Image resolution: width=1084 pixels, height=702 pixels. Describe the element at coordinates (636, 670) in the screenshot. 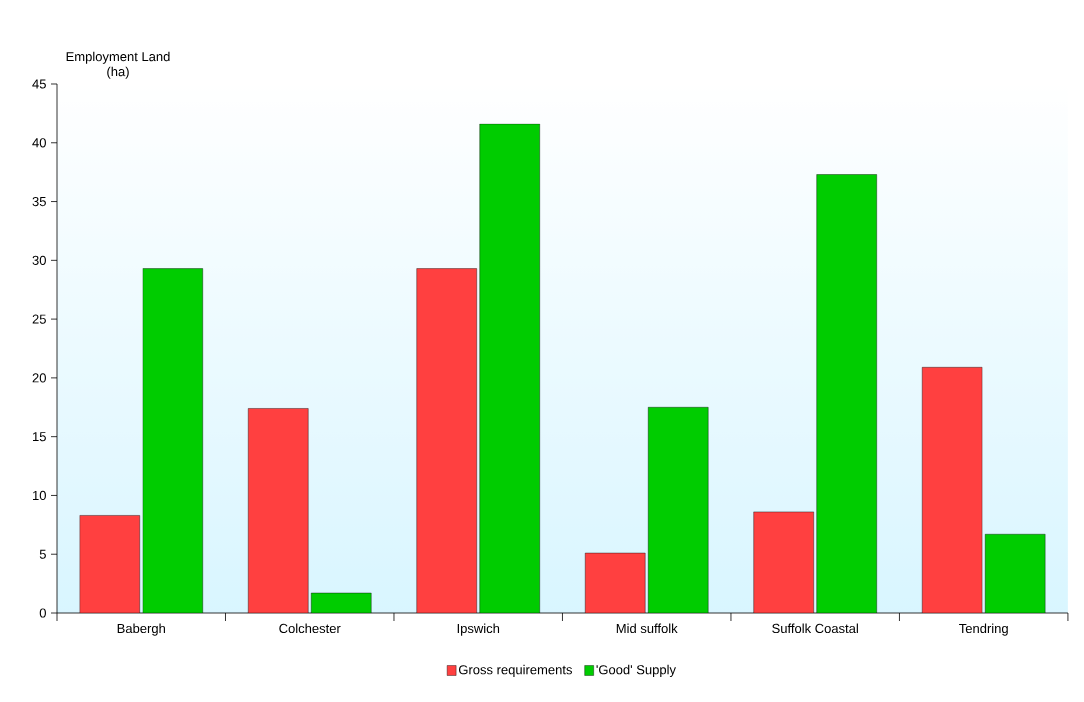

I see `legend-label: 'Good' Supply` at that location.